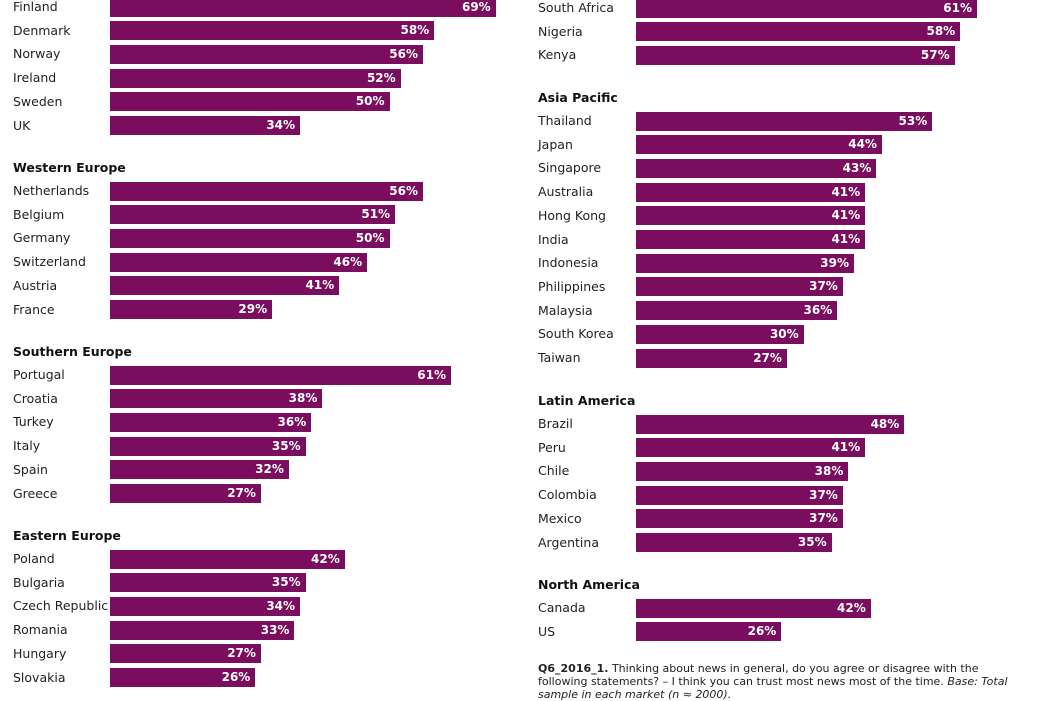  Describe the element at coordinates (72, 351) in the screenshot. I see `group-title: Southern Europe` at that location.